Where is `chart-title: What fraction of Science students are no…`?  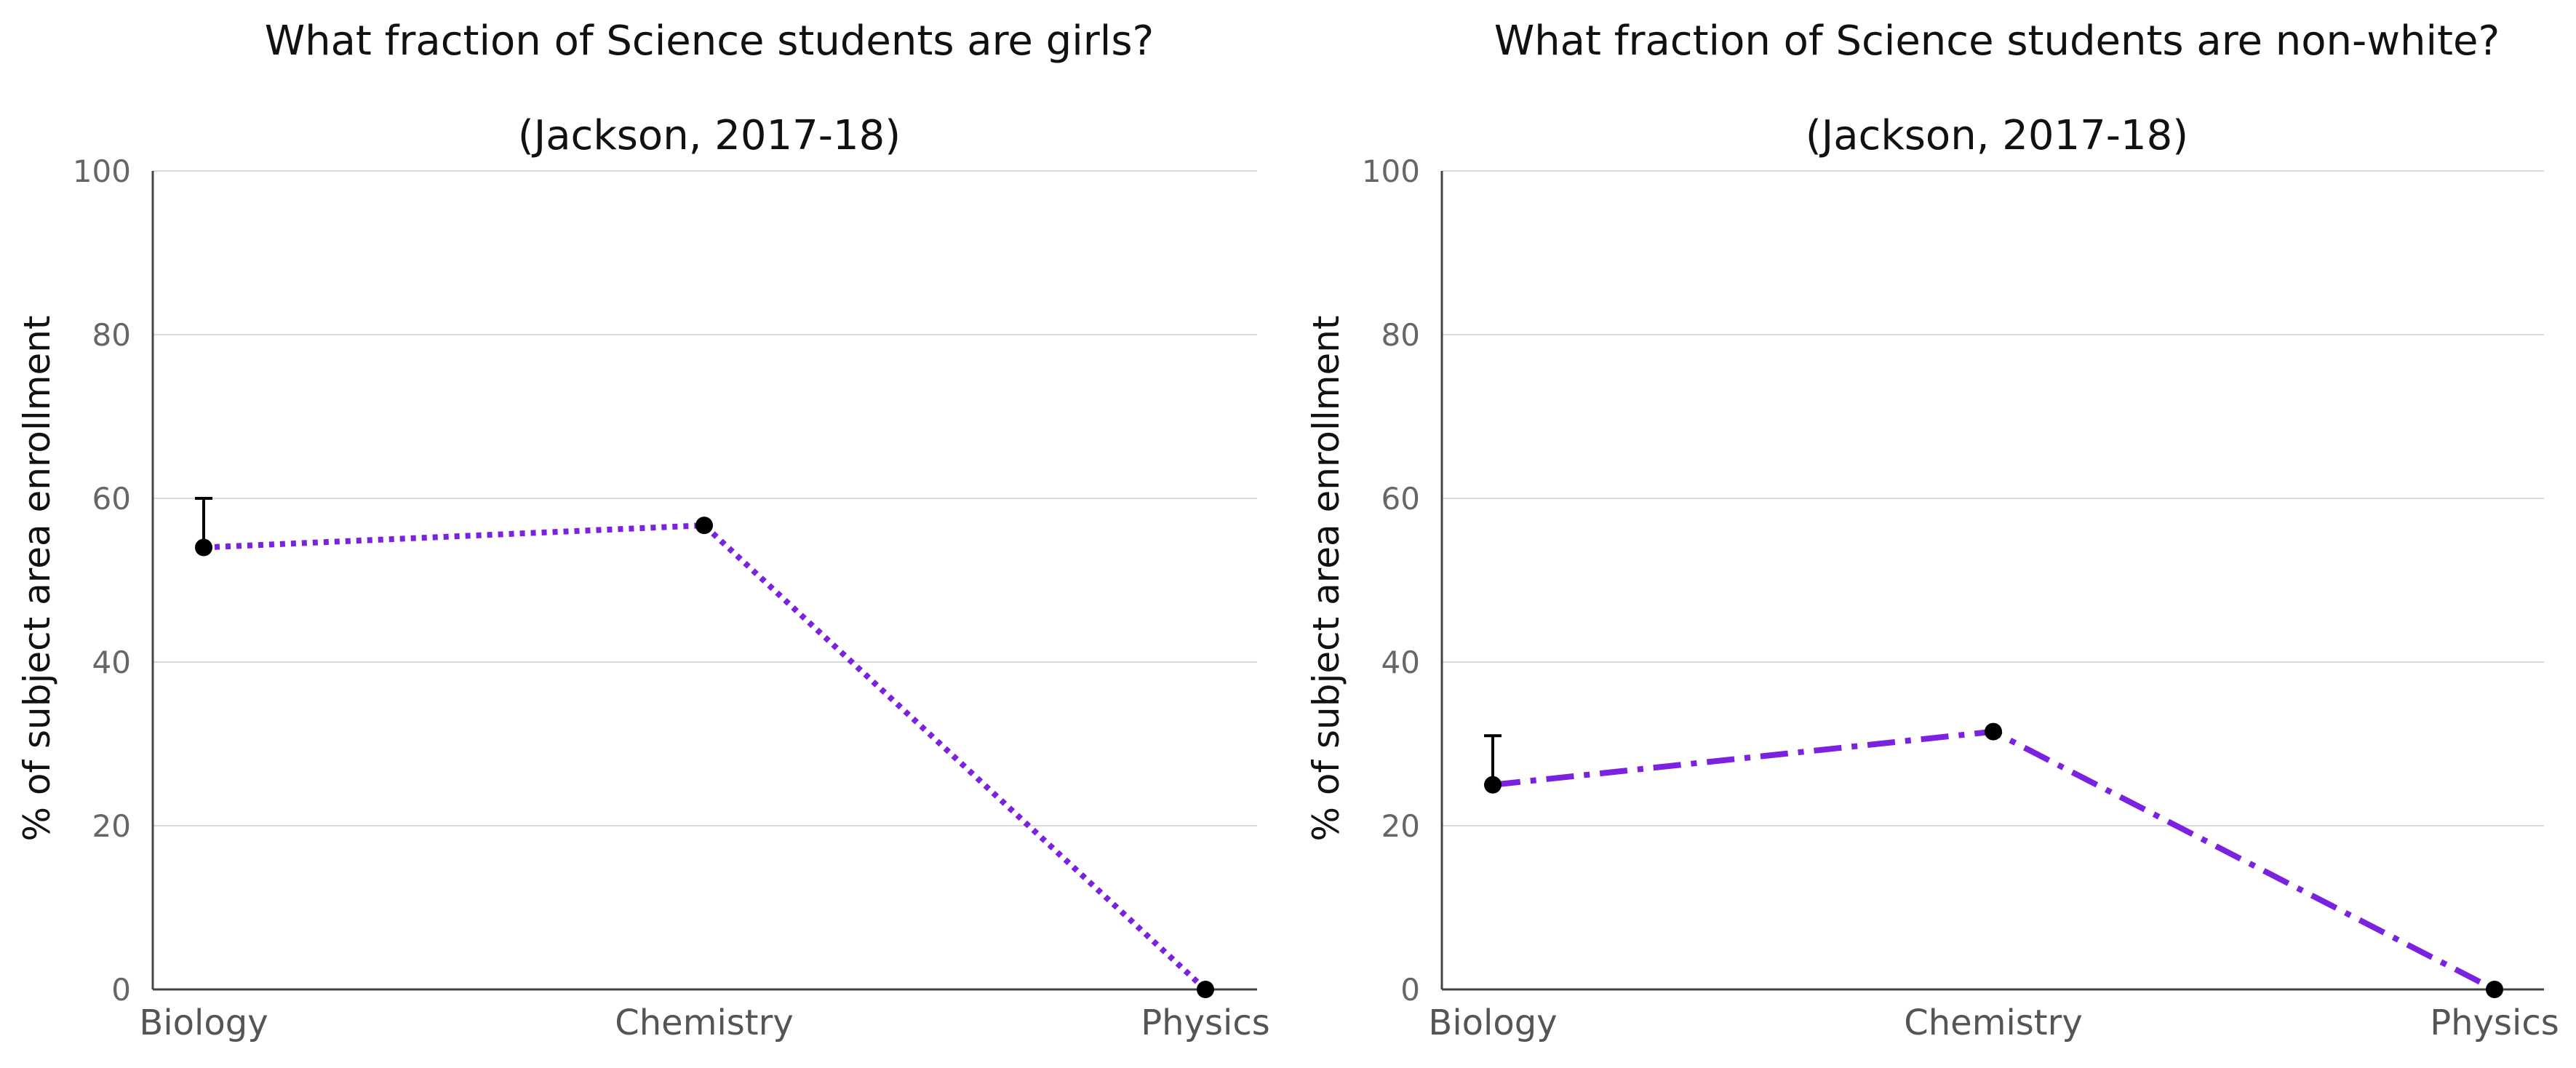
chart-title: What fraction of Science students are no… is located at coordinates (1997, 41).